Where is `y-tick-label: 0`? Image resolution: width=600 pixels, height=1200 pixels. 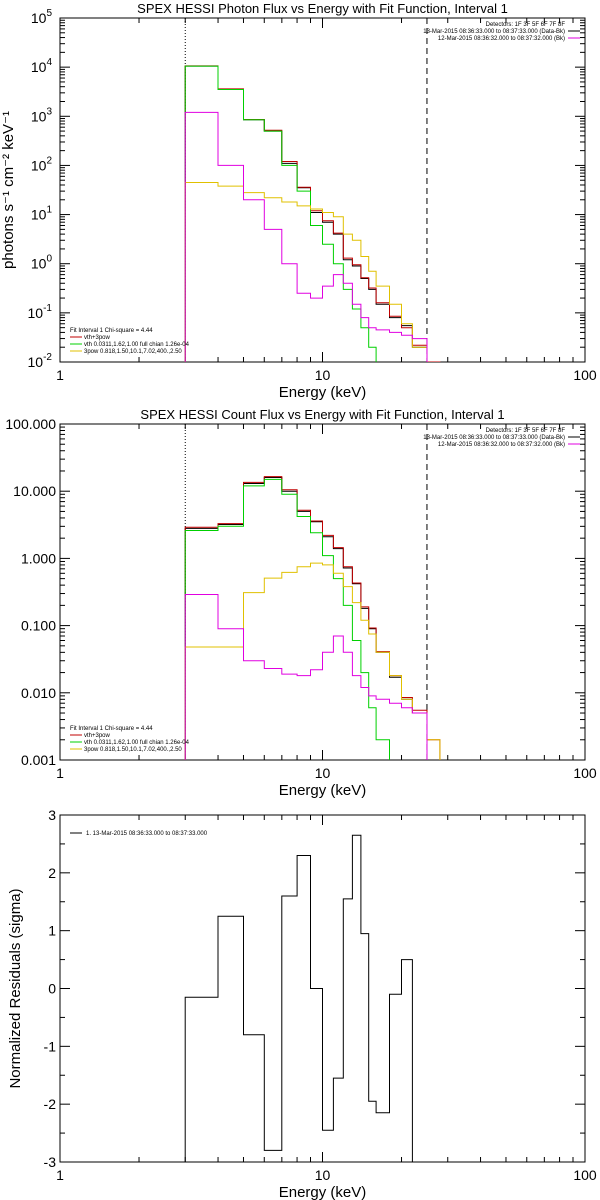
y-tick-label: 0 is located at coordinates (52, 989).